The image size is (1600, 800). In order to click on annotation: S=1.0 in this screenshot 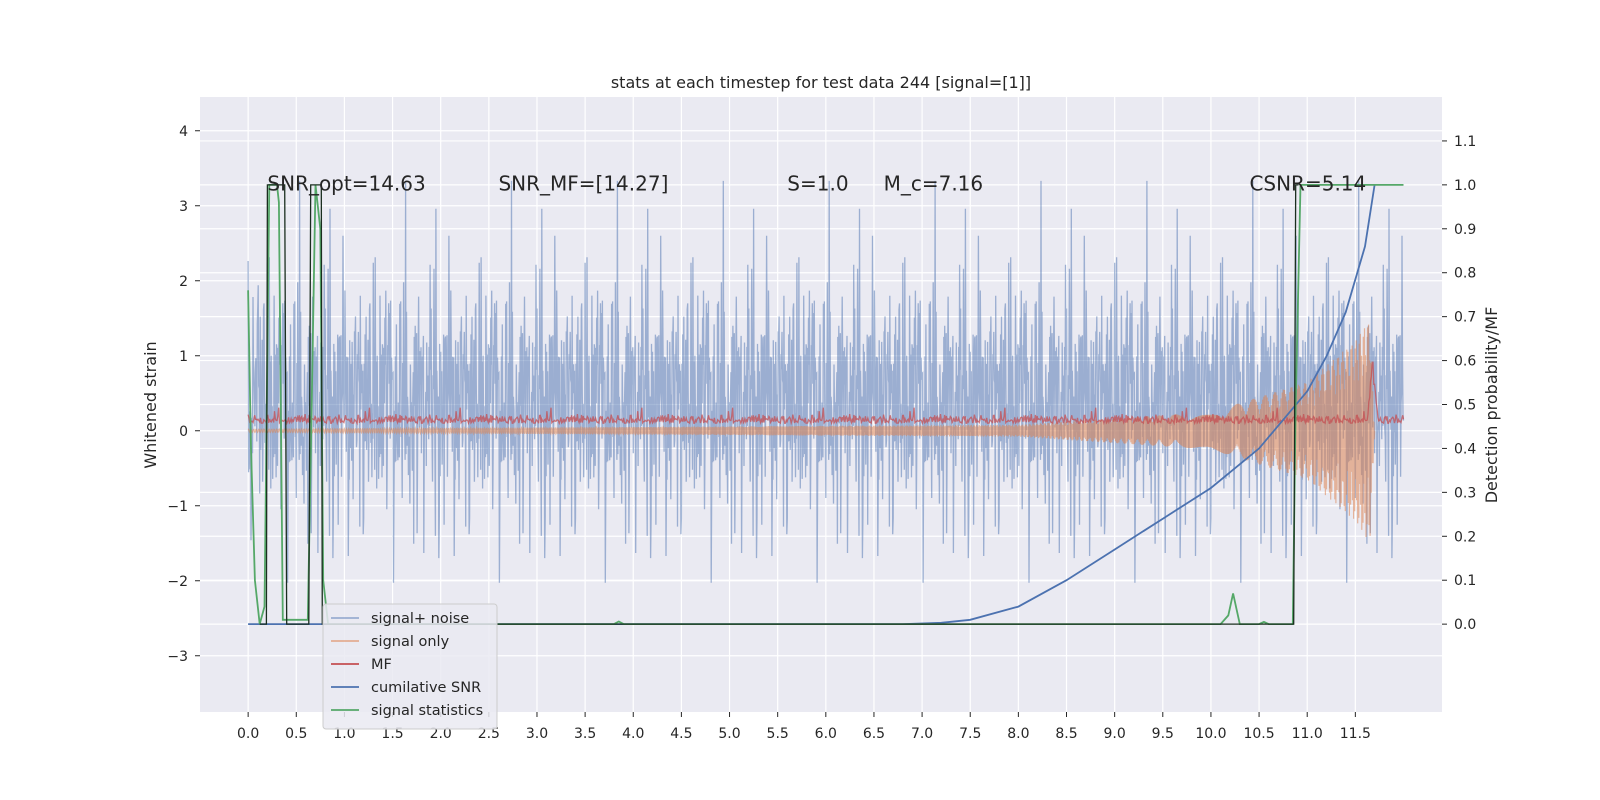, I will do `click(817, 183)`.